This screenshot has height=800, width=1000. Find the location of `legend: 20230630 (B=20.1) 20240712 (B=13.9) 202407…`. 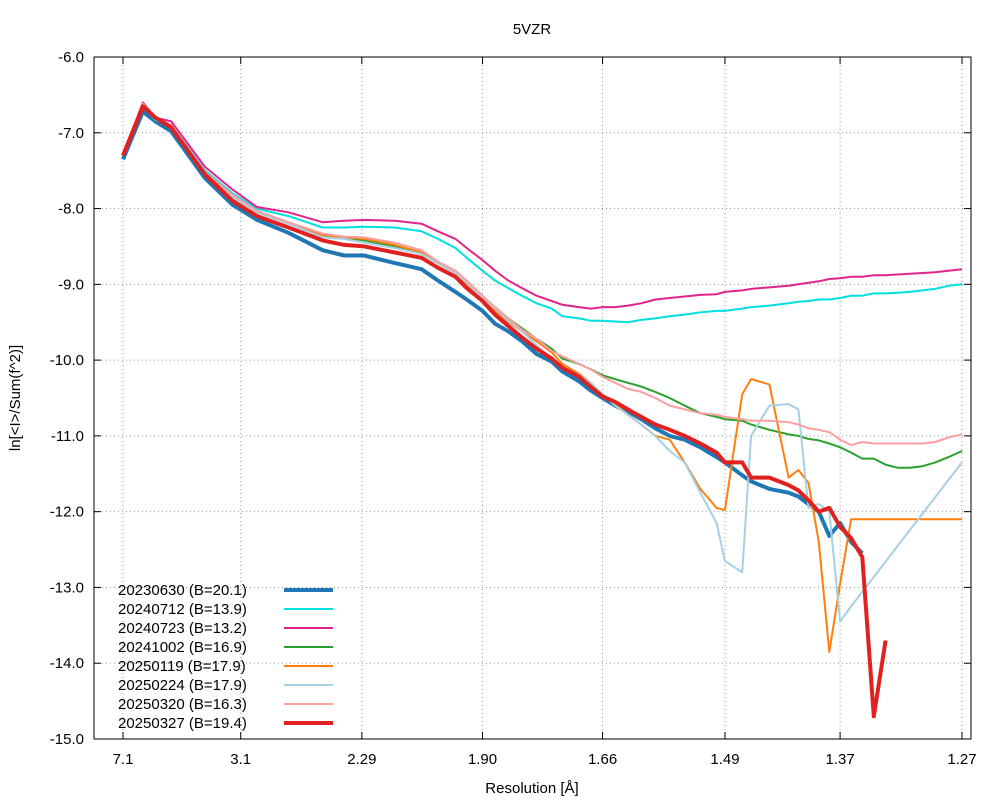

legend: 20230630 (B=20.1) 20240712 (B=13.9) 202407… is located at coordinates (225, 657).